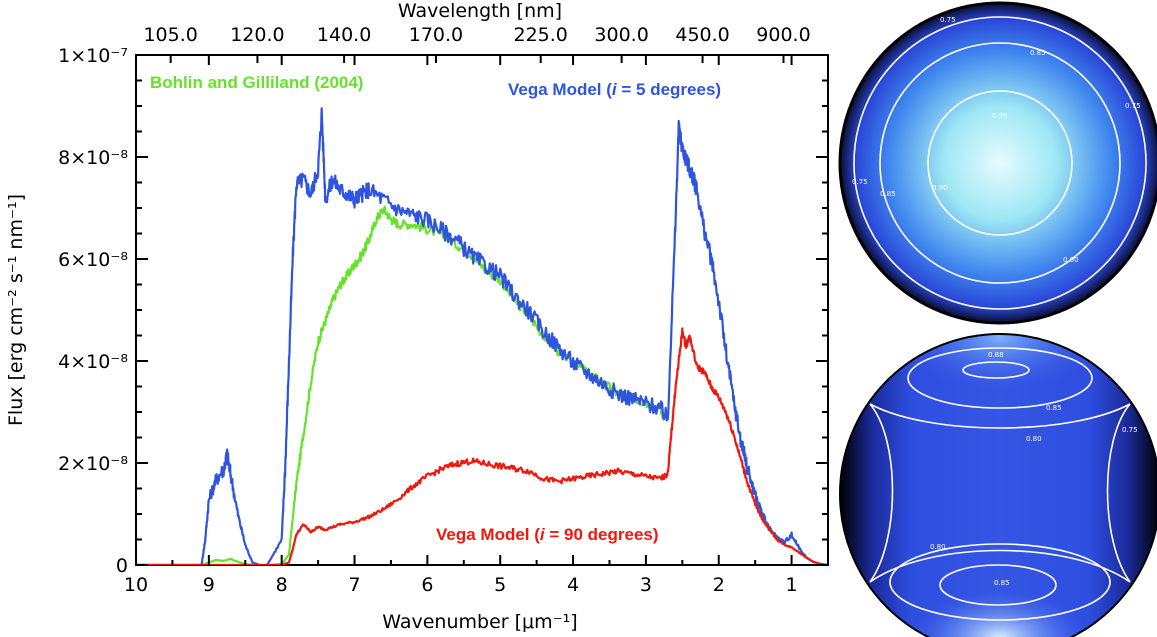  Describe the element at coordinates (93, 362) in the screenshot. I see `y-tick-label: 4×10⁻⁸` at that location.